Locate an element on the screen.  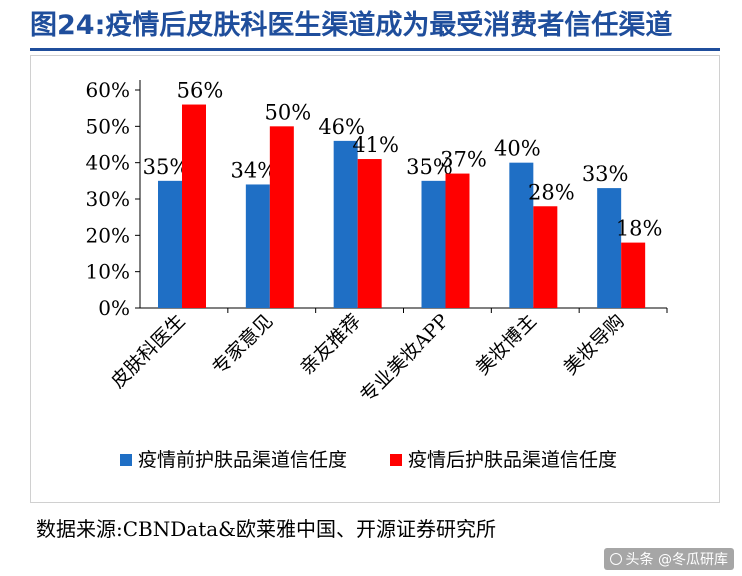
data-label-before: 33% is located at coordinates (605, 174).